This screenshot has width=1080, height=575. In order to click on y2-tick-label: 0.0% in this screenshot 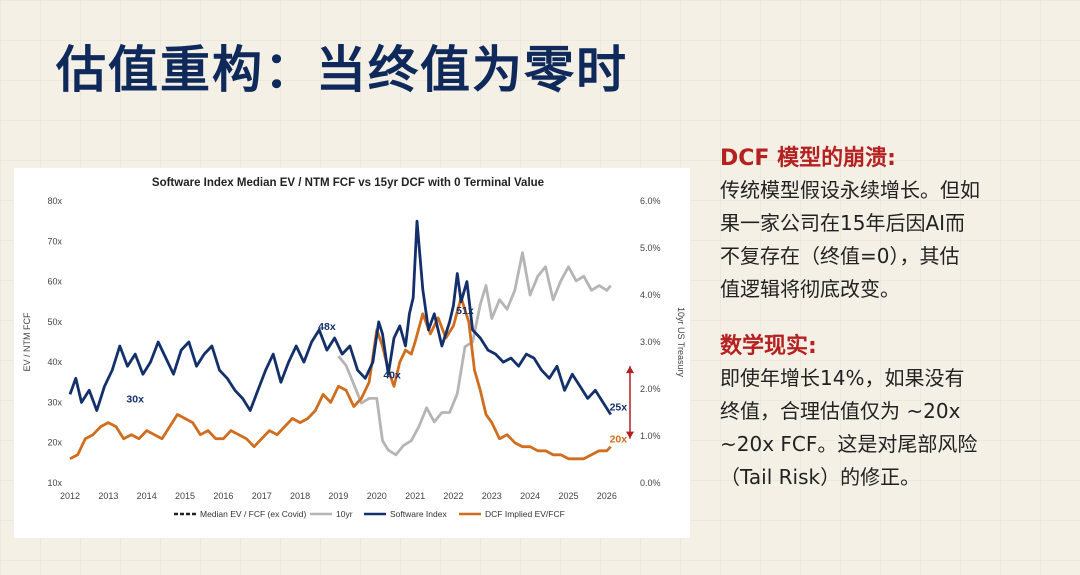, I will do `click(650, 483)`.